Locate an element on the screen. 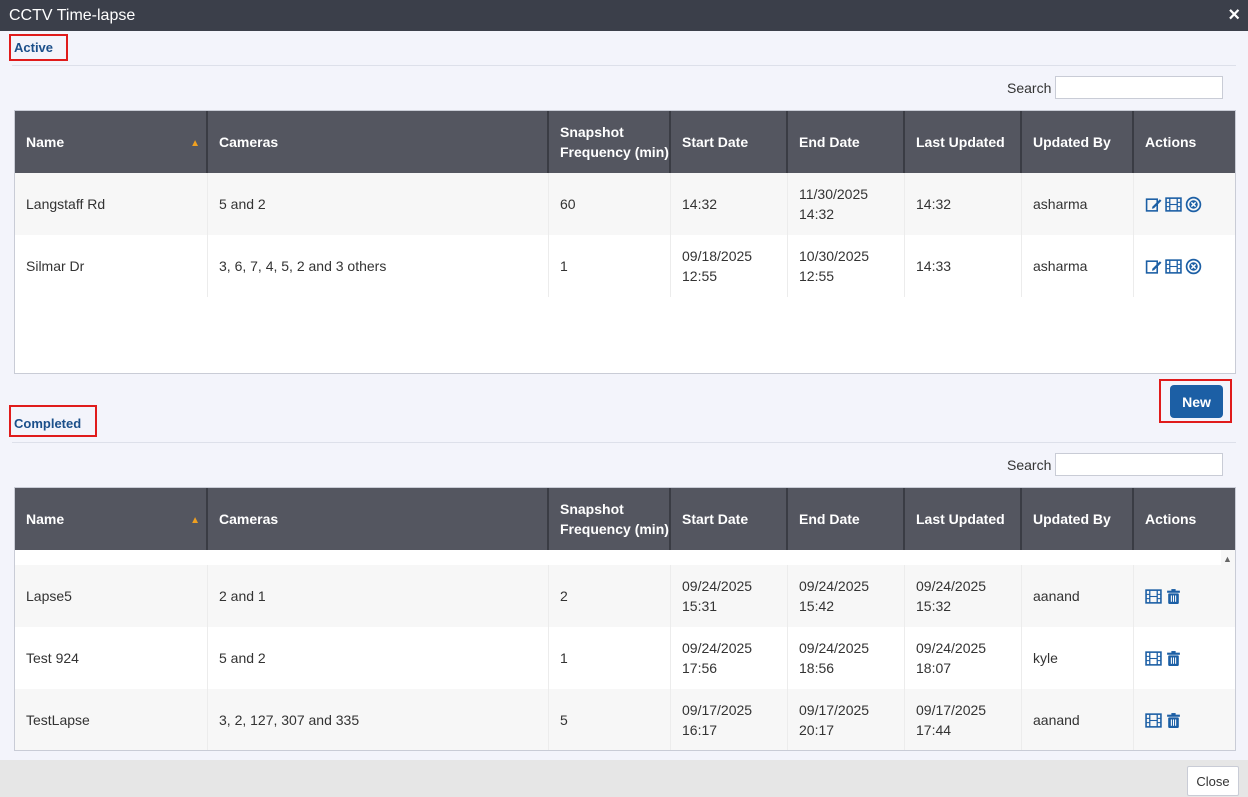 The height and width of the screenshot is (797, 1248). cell-text: TestLapse is located at coordinates (58, 720).